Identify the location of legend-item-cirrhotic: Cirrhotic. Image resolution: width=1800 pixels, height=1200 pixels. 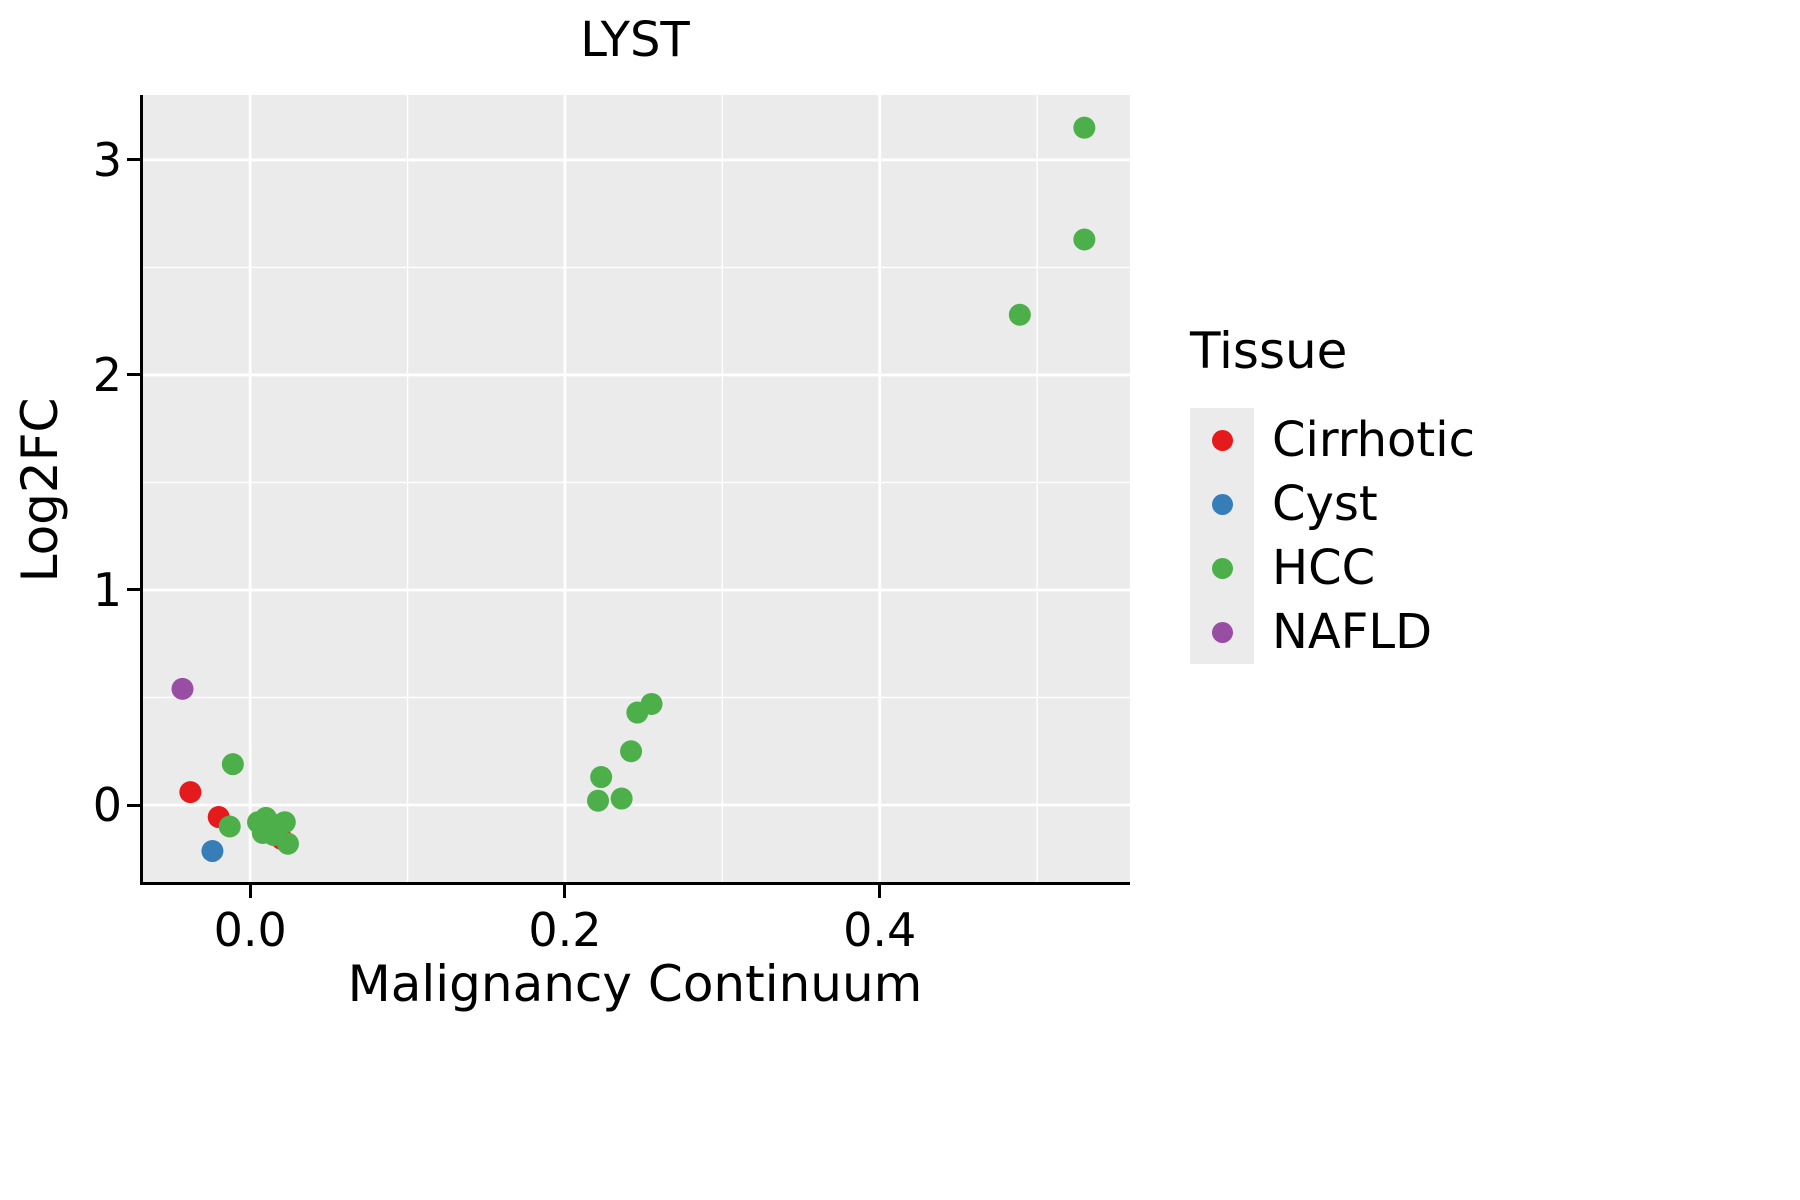
(1332, 440).